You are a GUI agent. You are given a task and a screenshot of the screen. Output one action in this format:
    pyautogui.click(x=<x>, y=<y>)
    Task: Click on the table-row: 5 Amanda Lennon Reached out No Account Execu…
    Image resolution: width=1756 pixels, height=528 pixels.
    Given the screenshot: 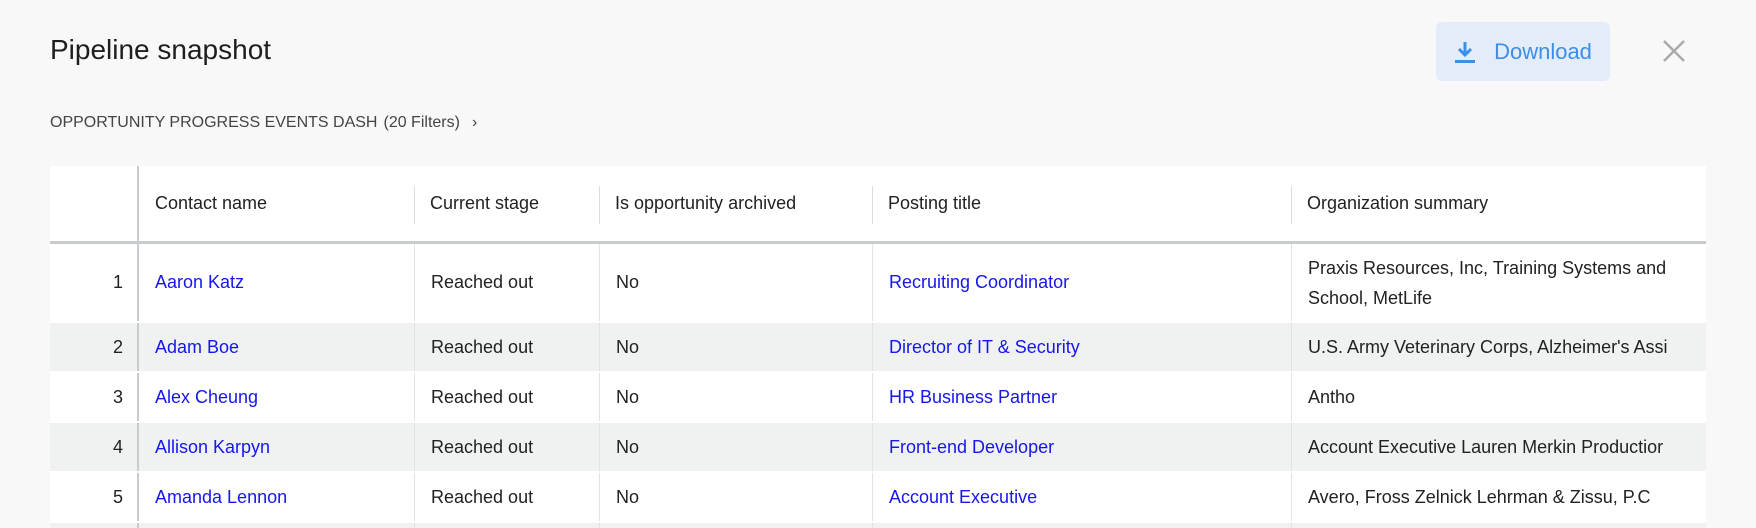 What is the action you would take?
    pyautogui.click(x=878, y=498)
    